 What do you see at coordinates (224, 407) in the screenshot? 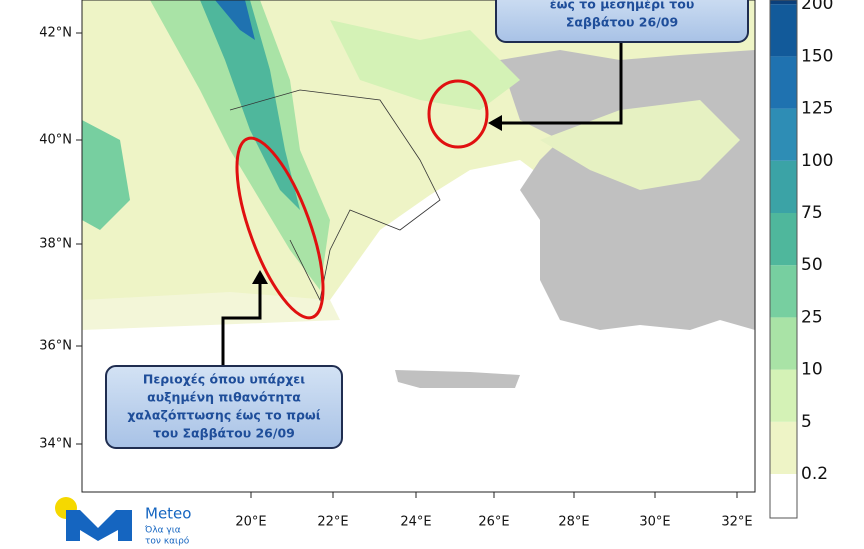
I see `callout-west` at bounding box center [224, 407].